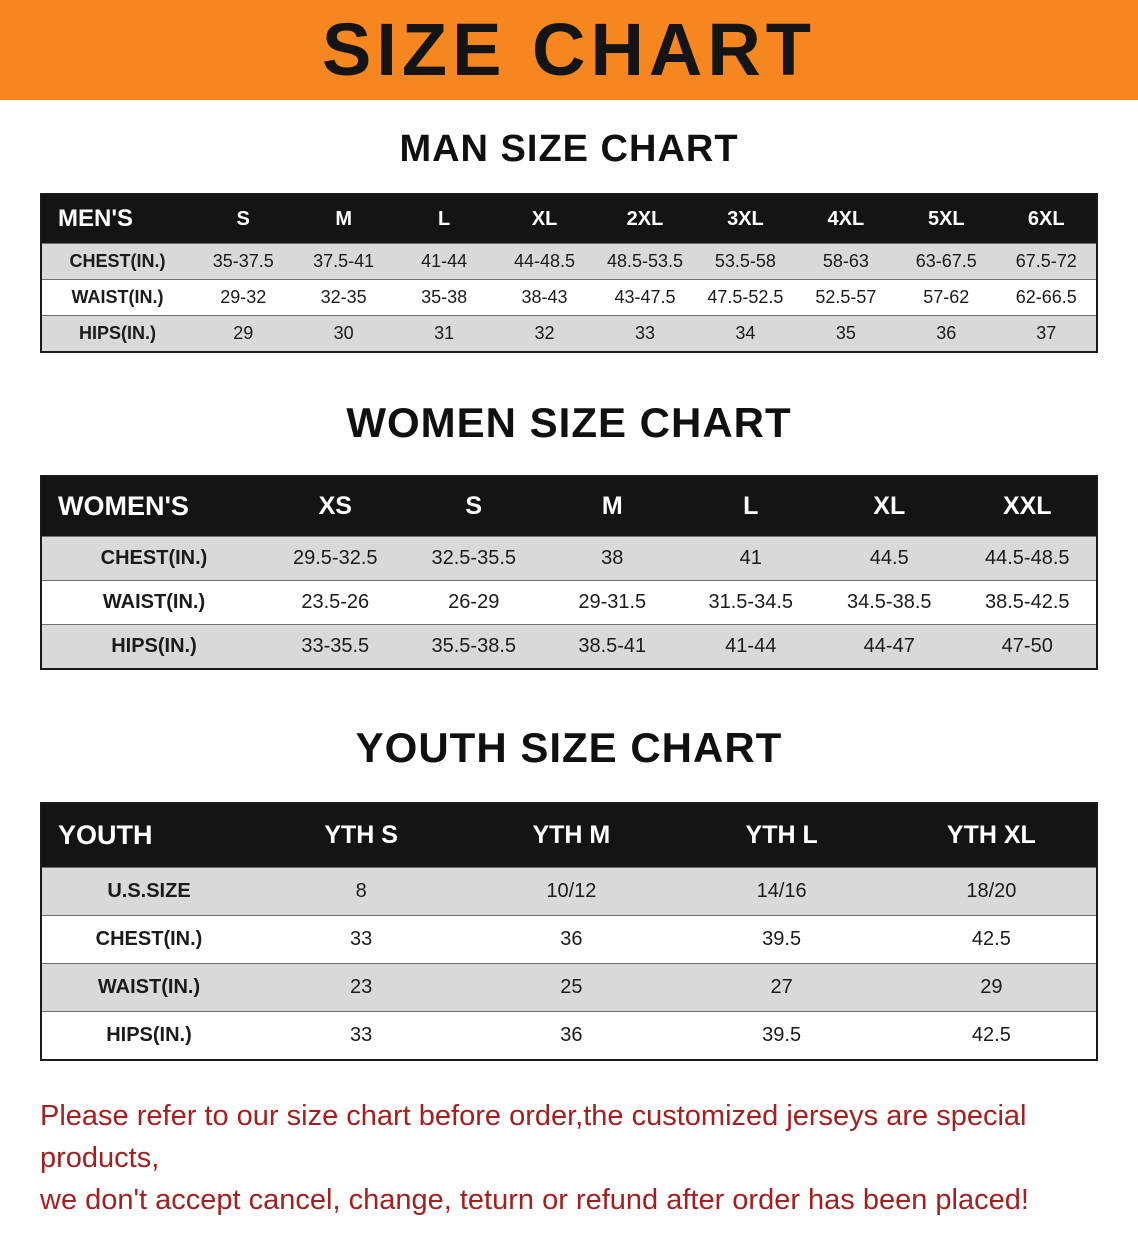 The width and height of the screenshot is (1138, 1235). I want to click on cell-value: 27, so click(781, 987).